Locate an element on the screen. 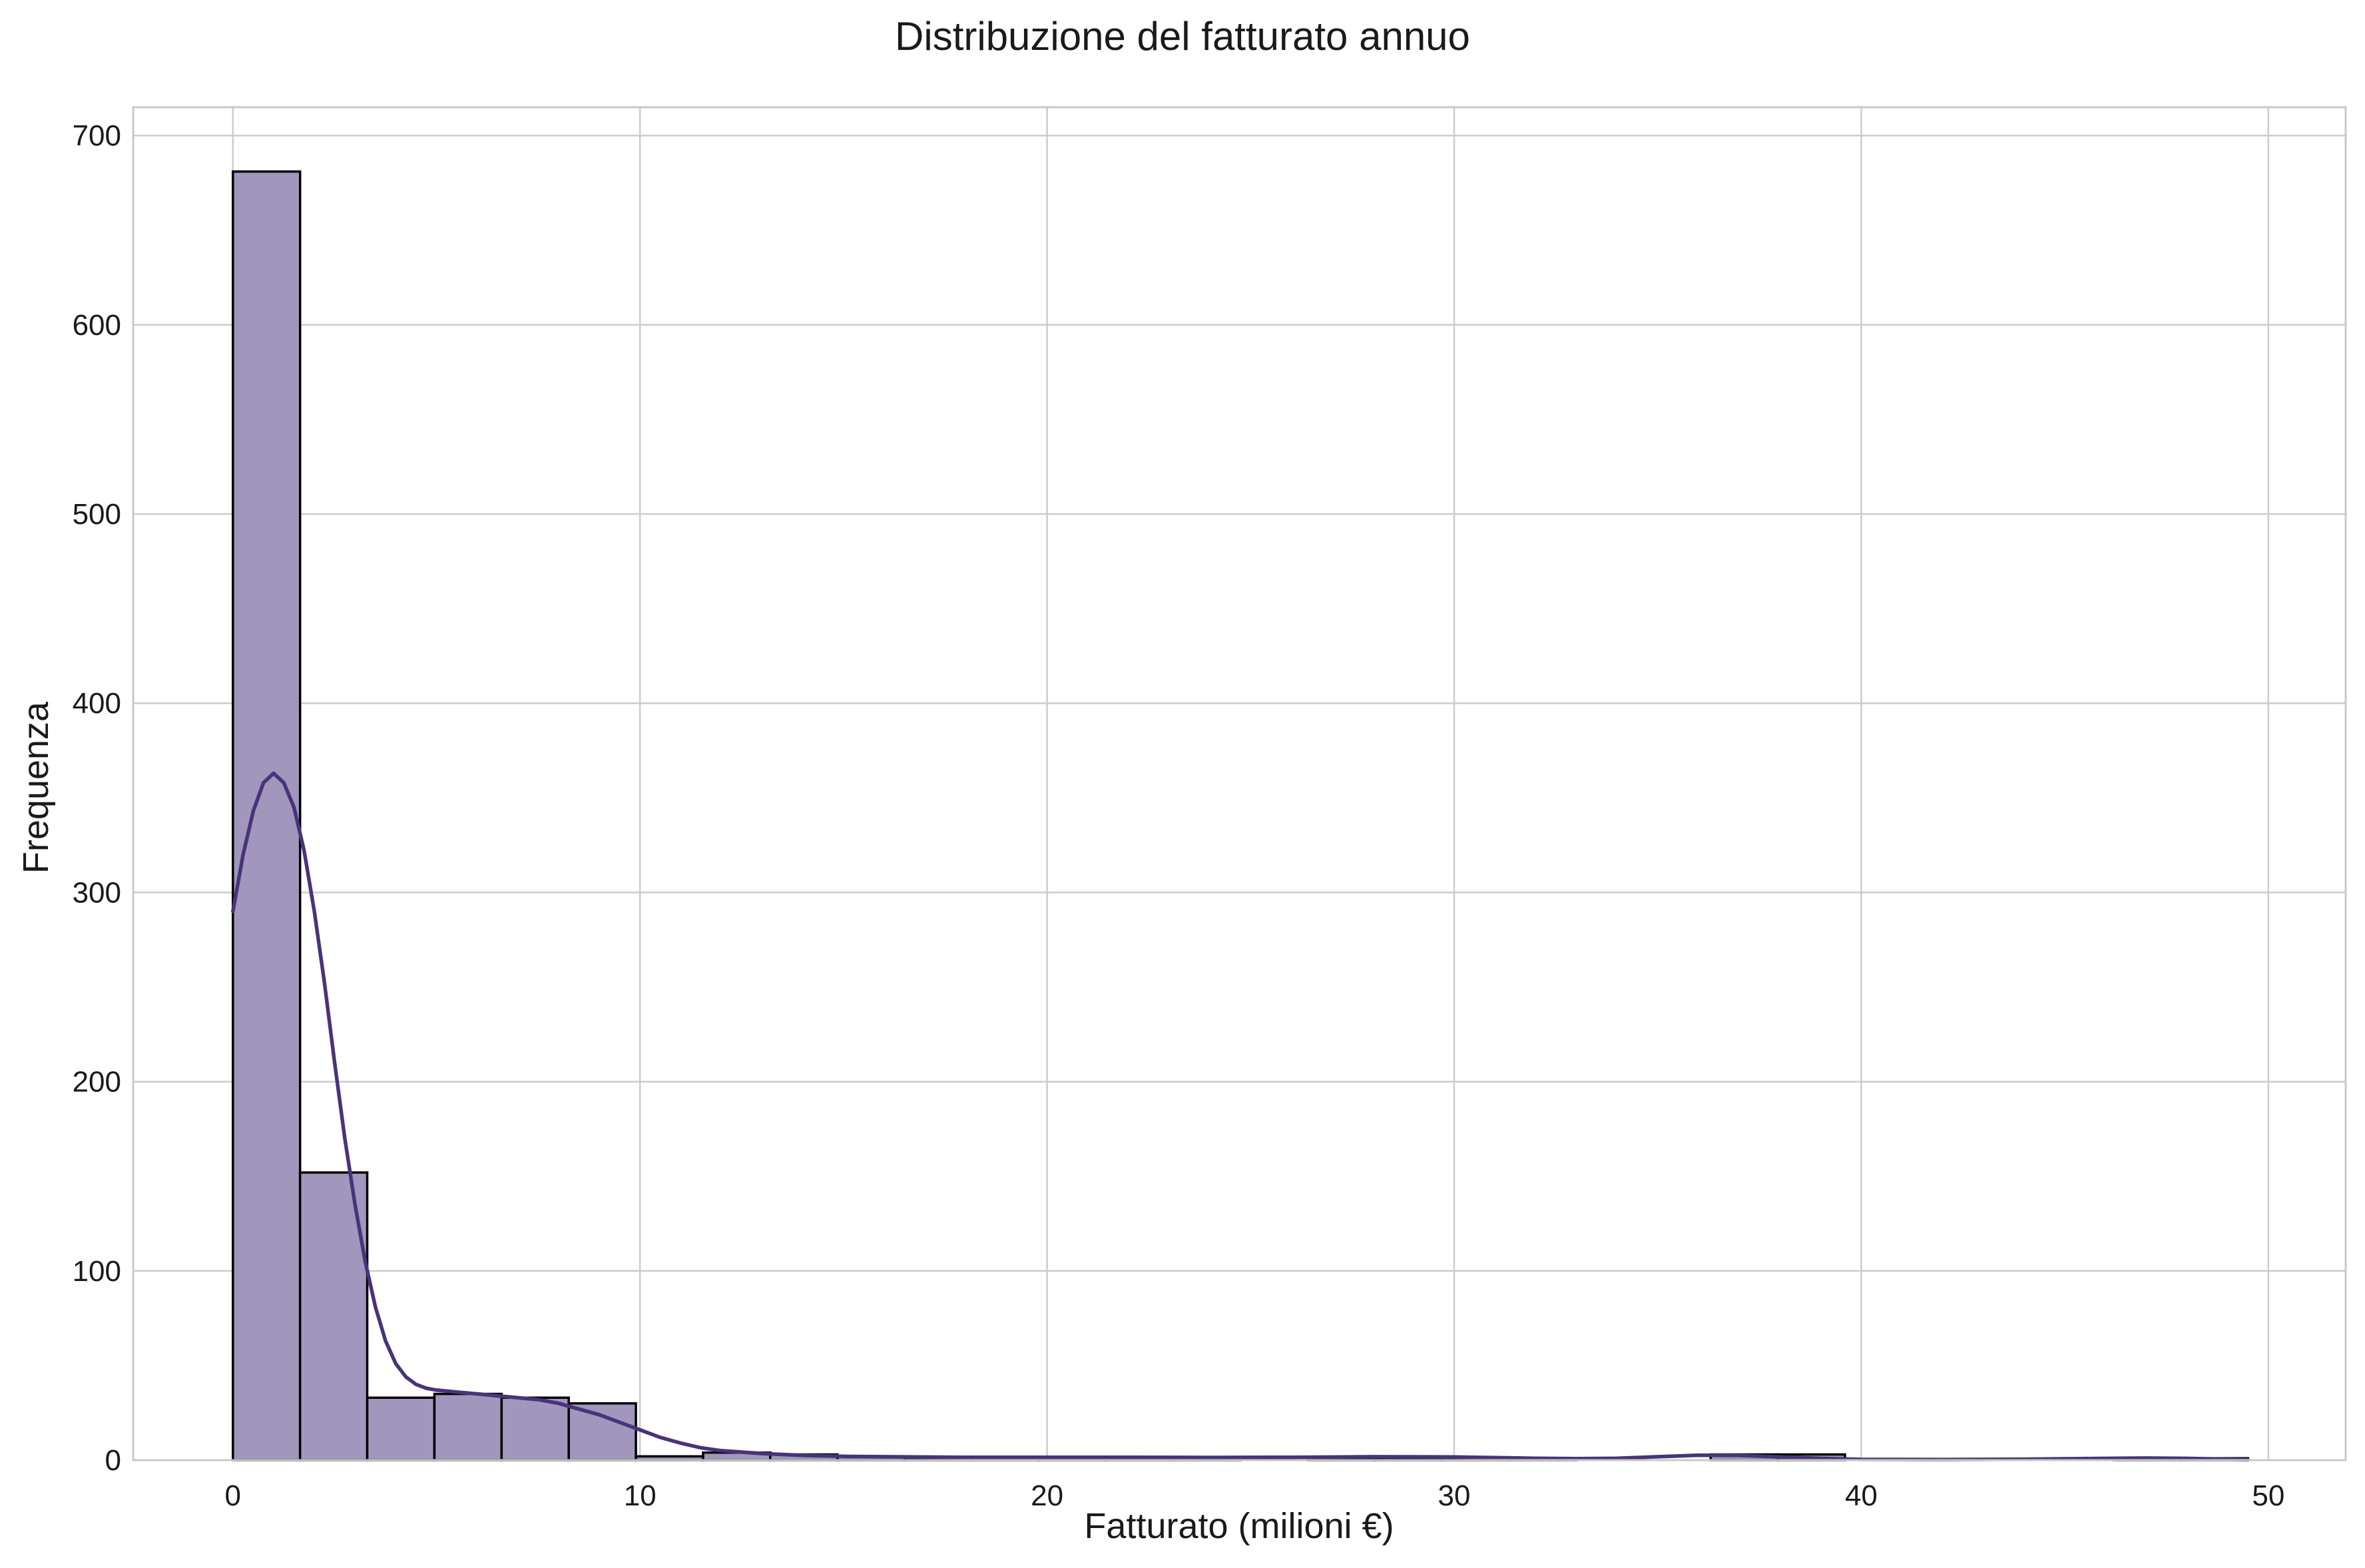 The height and width of the screenshot is (1568, 2365). x-axis-label: Fatturato (milioni €) is located at coordinates (1239, 1526).